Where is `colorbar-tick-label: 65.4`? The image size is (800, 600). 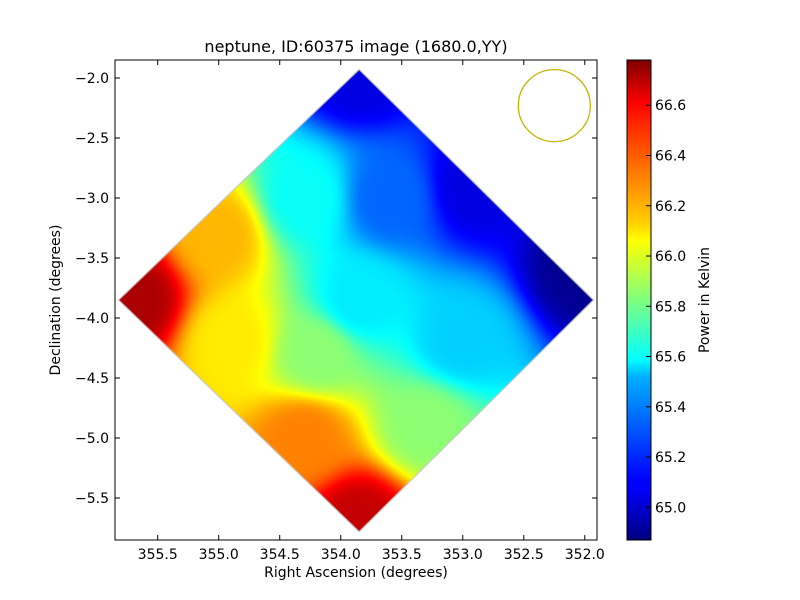 colorbar-tick-label: 65.4 is located at coordinates (670, 408).